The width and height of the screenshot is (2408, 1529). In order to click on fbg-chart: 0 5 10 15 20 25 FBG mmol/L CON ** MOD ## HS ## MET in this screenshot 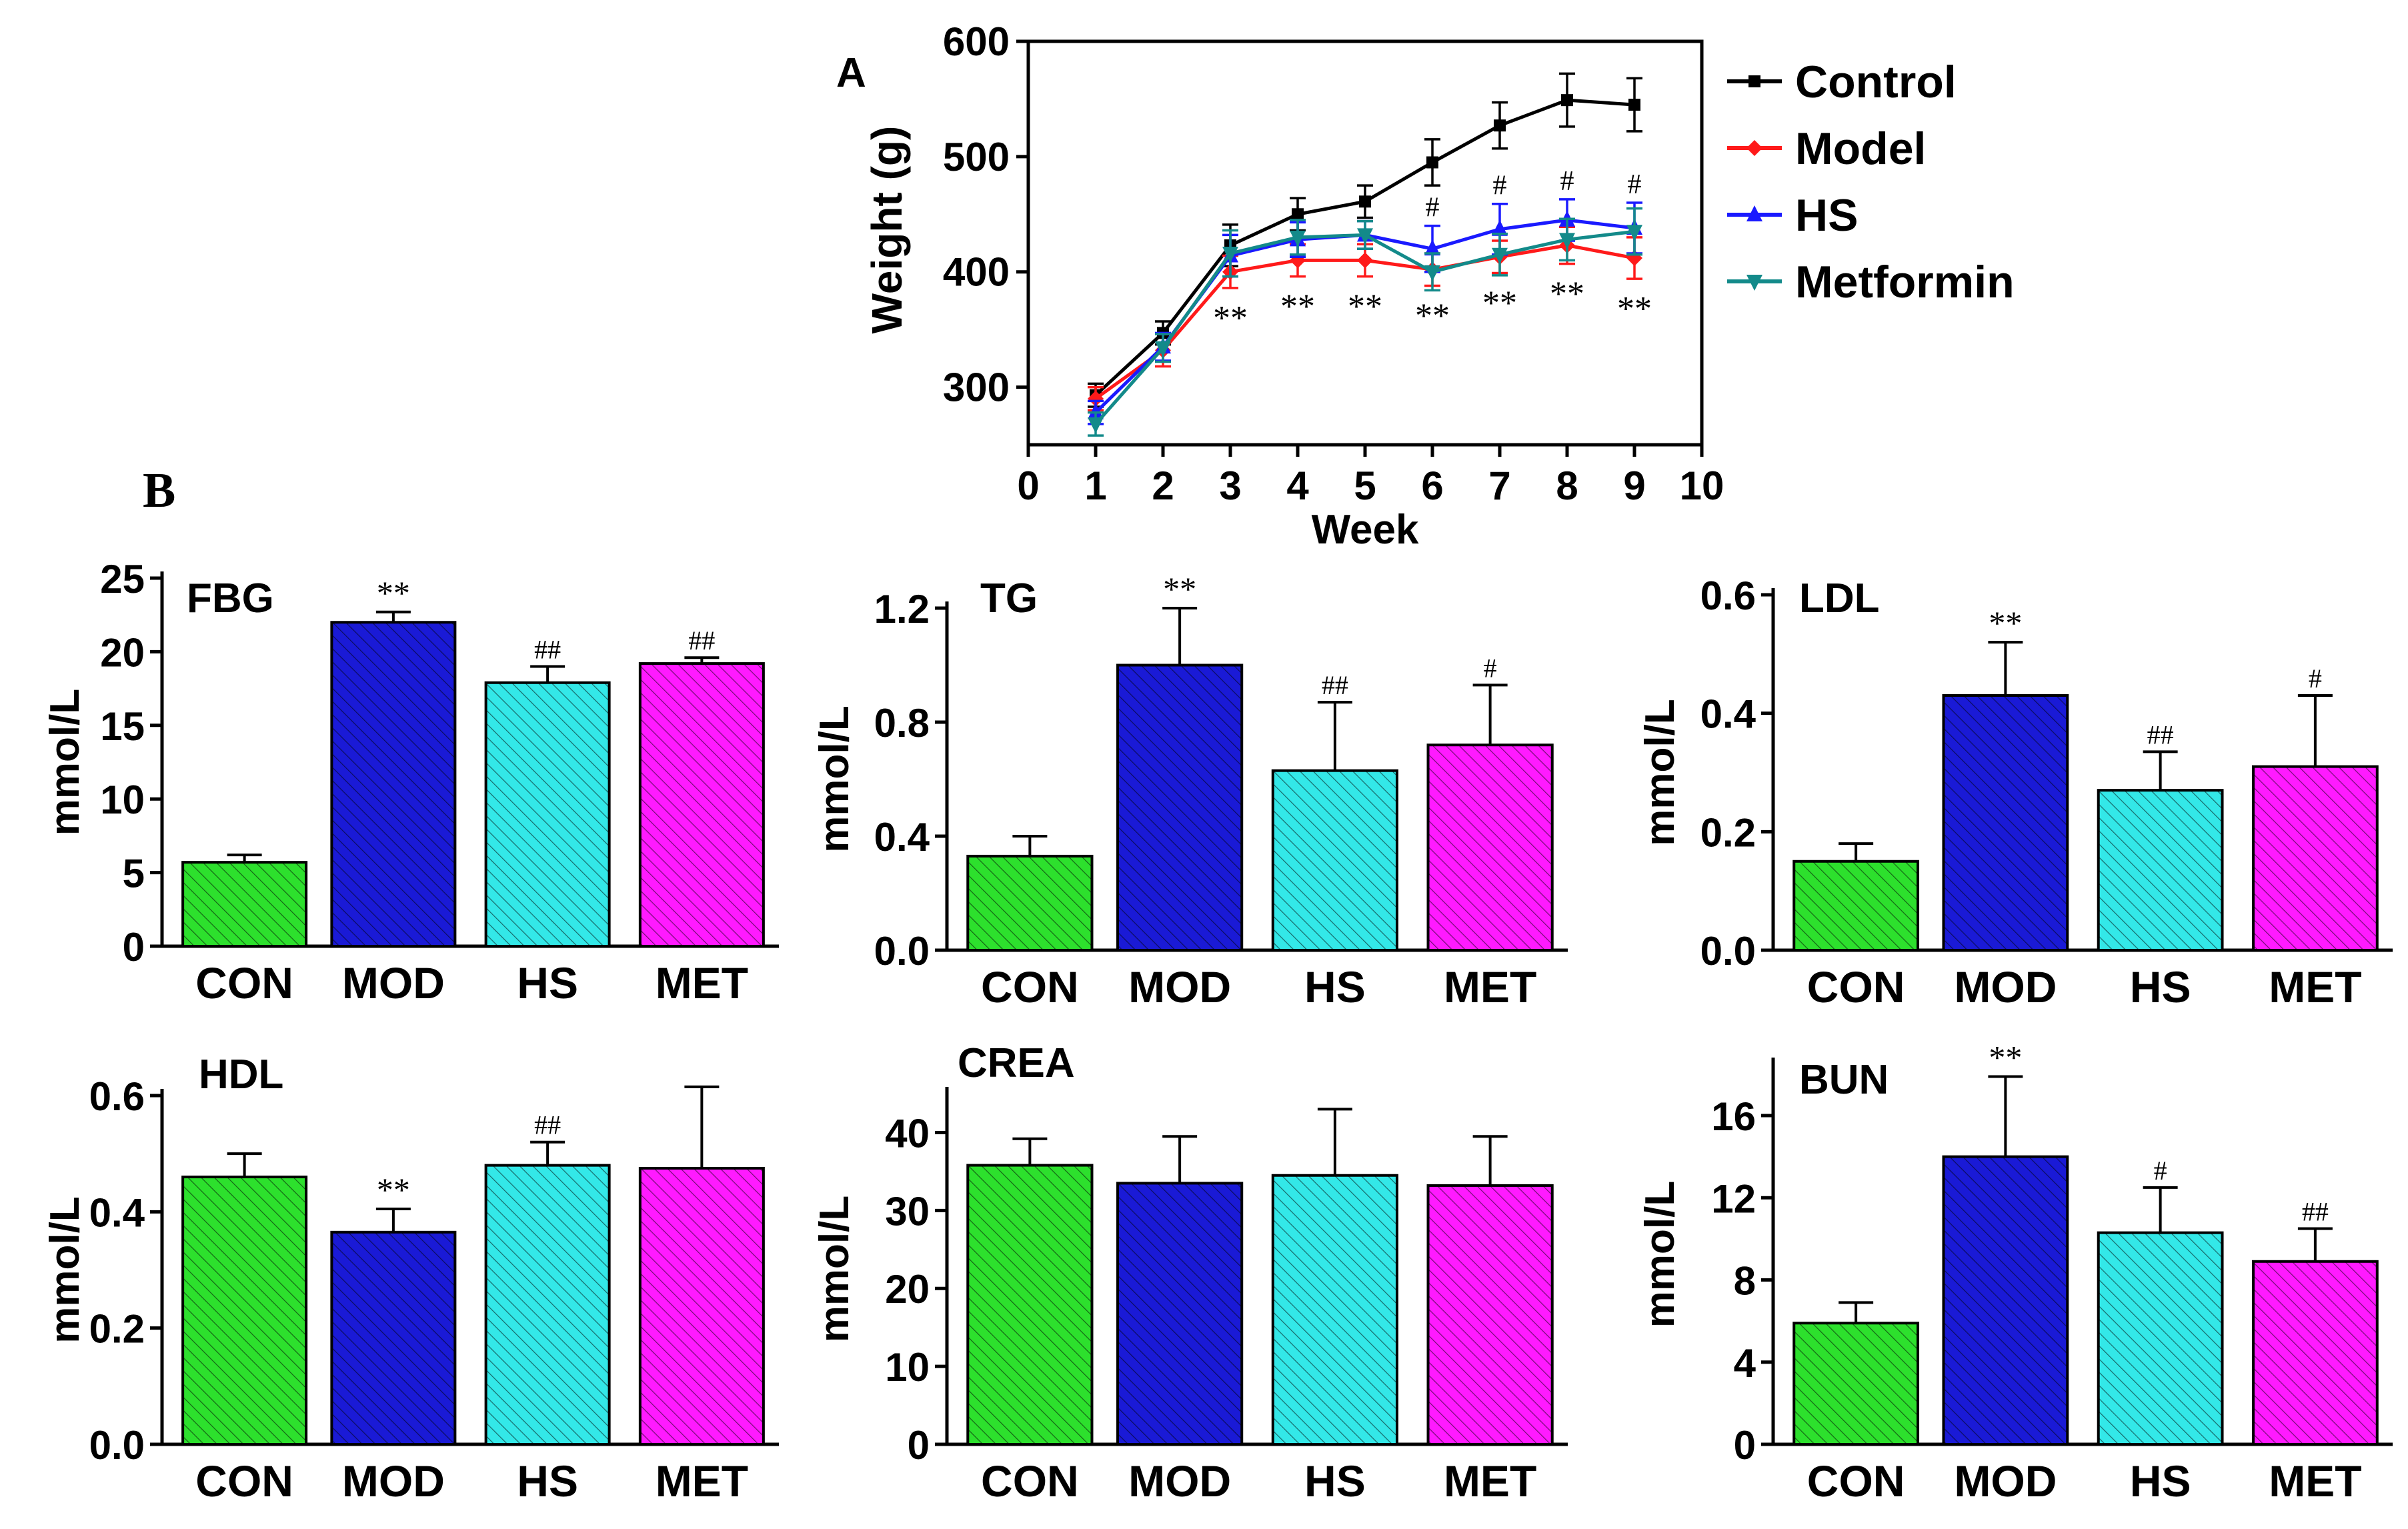, I will do `click(411, 782)`.